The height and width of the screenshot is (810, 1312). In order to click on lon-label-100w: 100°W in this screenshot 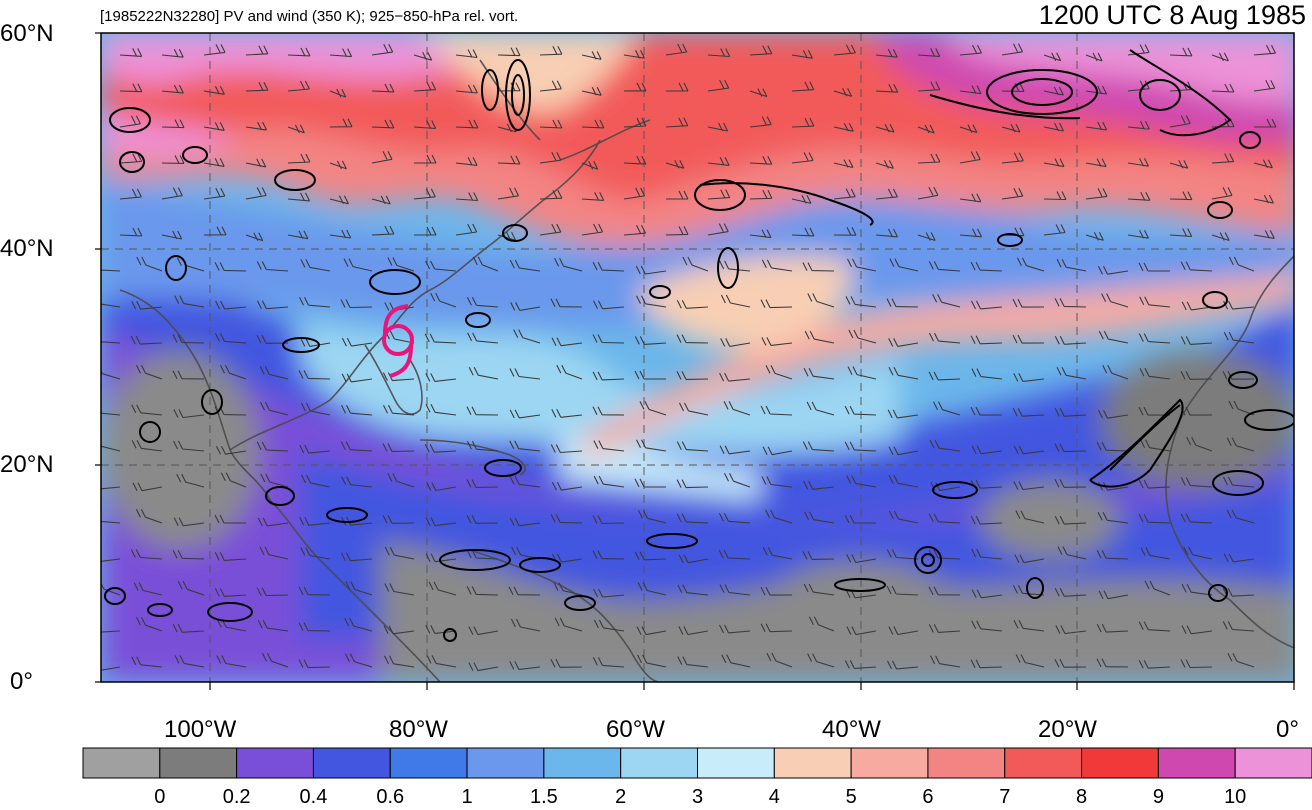, I will do `click(200, 729)`.